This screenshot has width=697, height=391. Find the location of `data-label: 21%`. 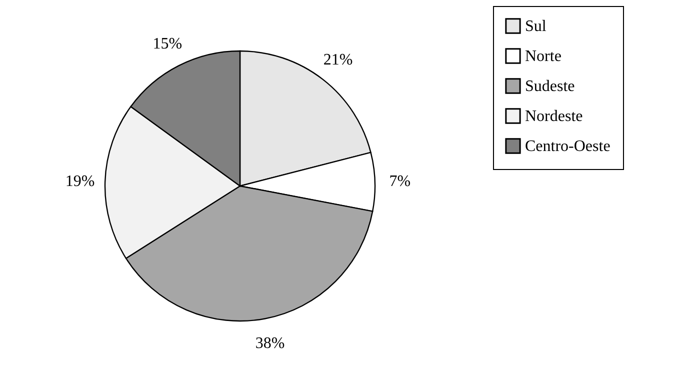

data-label: 21% is located at coordinates (338, 60).